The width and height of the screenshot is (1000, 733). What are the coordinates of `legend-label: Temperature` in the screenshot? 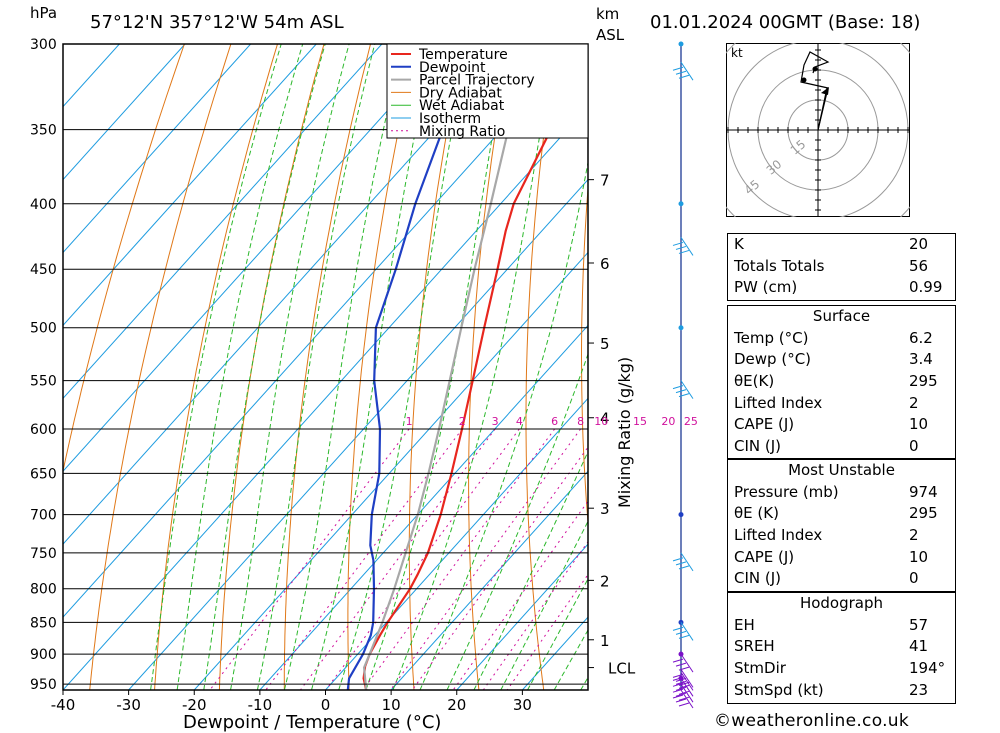 It's located at (463, 55).